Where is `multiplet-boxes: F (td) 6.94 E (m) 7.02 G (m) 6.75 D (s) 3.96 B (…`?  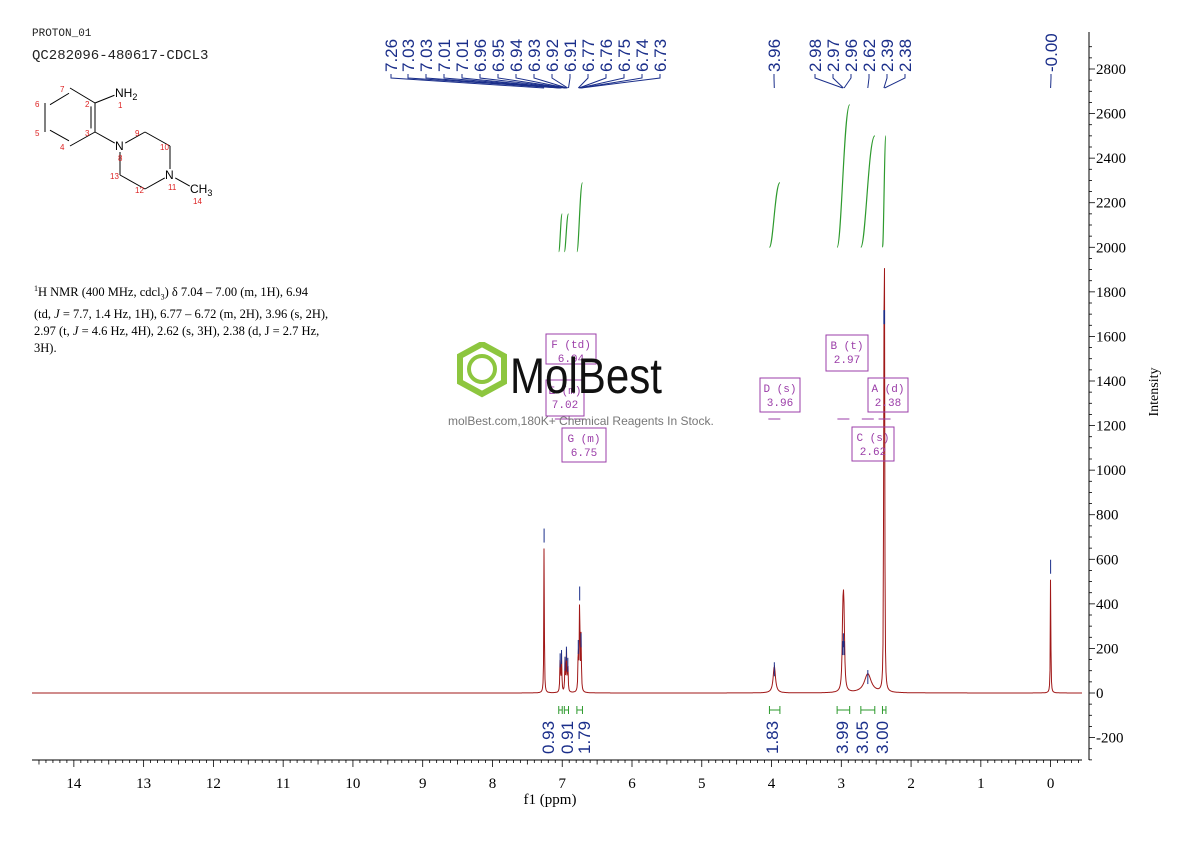 multiplet-boxes: F (td) 6.94 E (m) 7.02 G (m) 6.75 D (s) 3.96 B (… is located at coordinates (727, 398).